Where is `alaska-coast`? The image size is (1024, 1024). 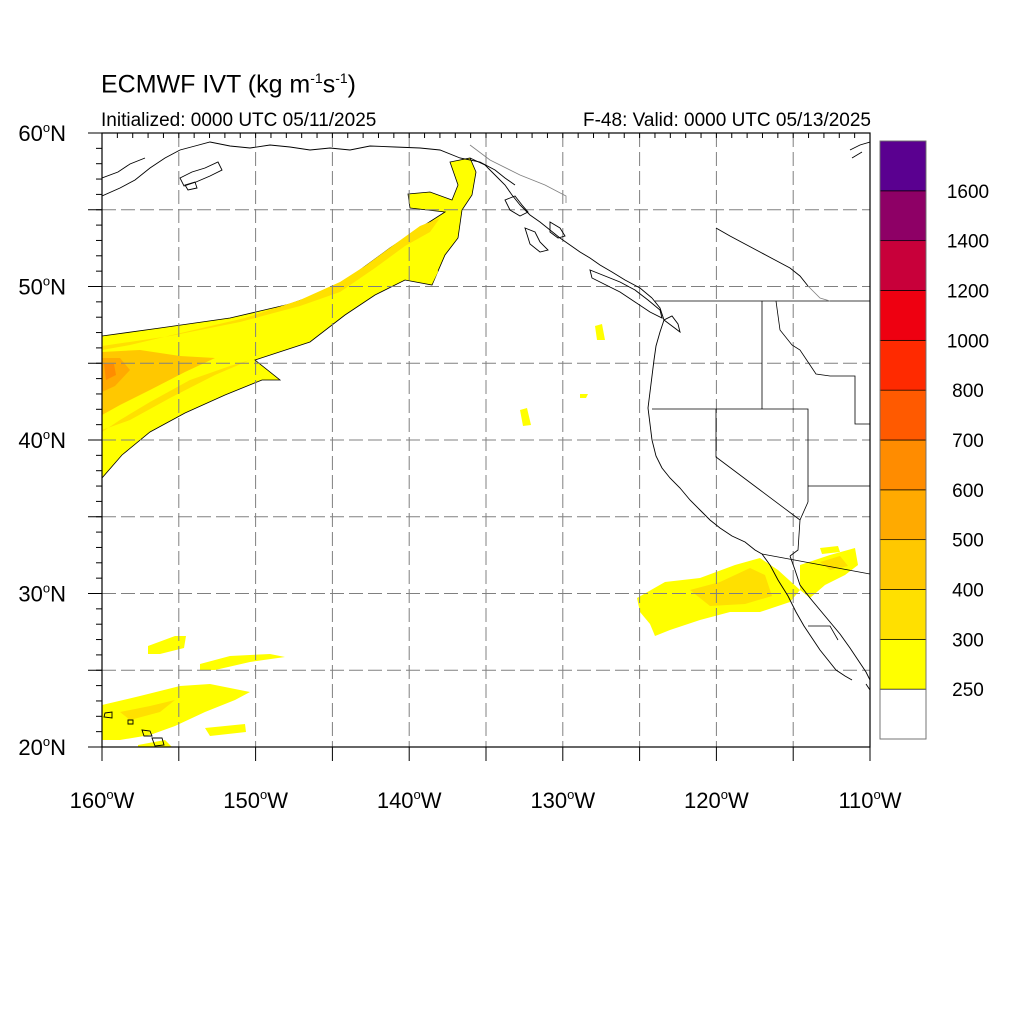 alaska-coast is located at coordinates (309, 169).